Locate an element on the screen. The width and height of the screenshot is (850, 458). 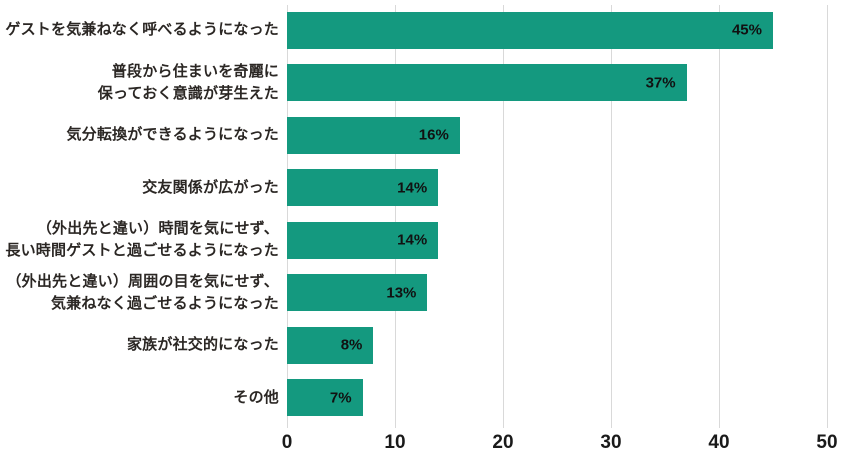
category-label-line: その他 is located at coordinates (256, 397).